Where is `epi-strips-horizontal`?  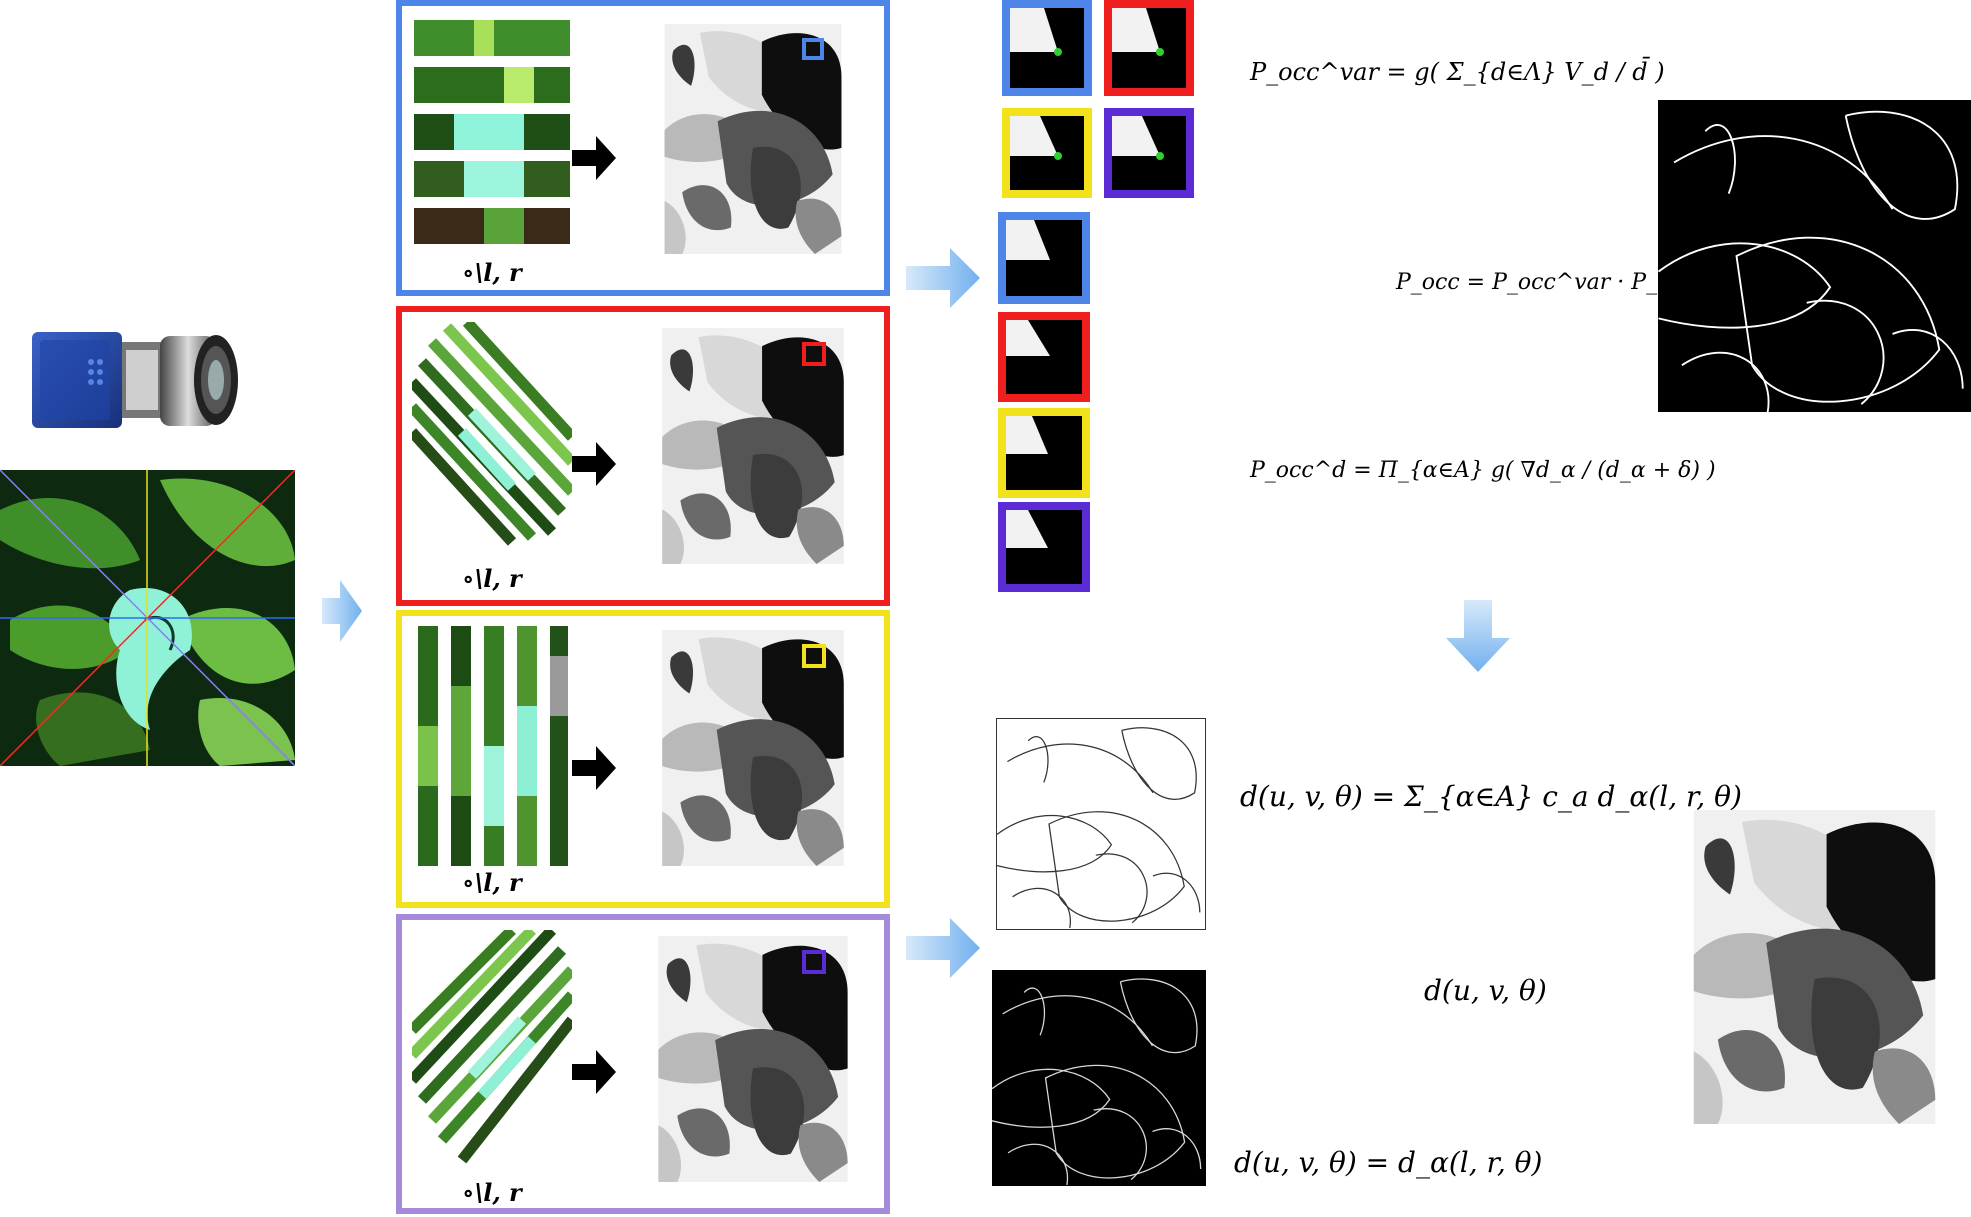
epi-strips-horizontal is located at coordinates (492, 133).